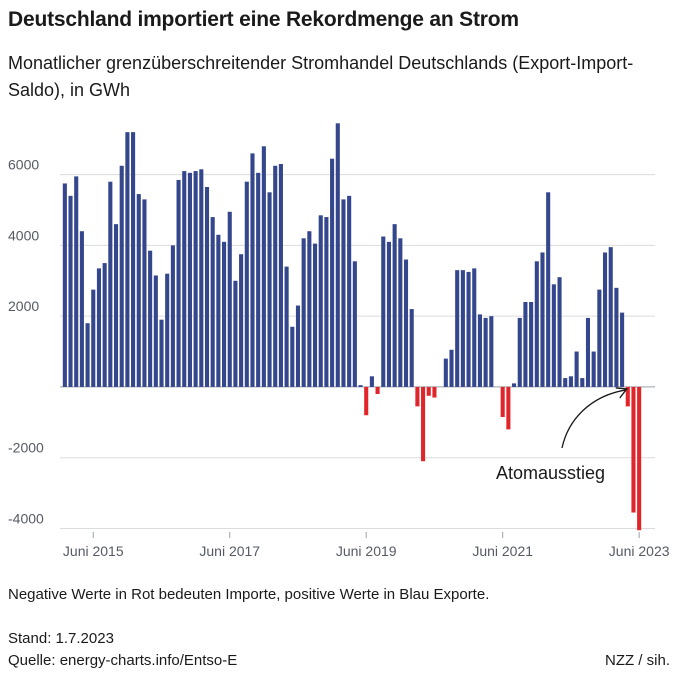 The width and height of the screenshot is (680, 680). What do you see at coordinates (502, 551) in the screenshot?
I see `x-tick-label: Juni 2021` at bounding box center [502, 551].